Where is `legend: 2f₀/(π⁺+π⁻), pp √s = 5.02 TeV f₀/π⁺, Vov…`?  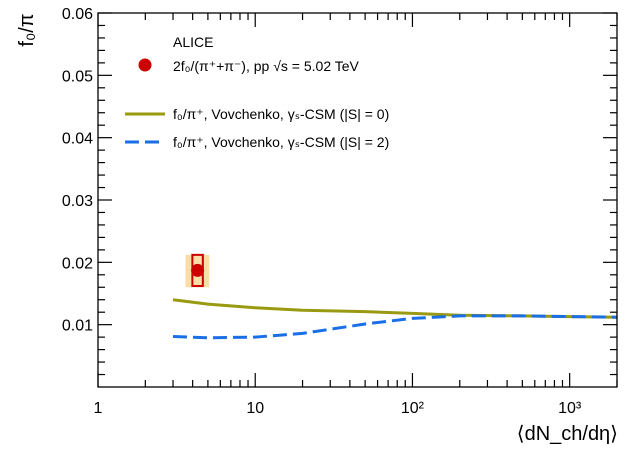 legend: 2f₀/(π⁺+π⁻), pp √s = 5.02 TeV f₀/π⁺, Vov… is located at coordinates (257, 104).